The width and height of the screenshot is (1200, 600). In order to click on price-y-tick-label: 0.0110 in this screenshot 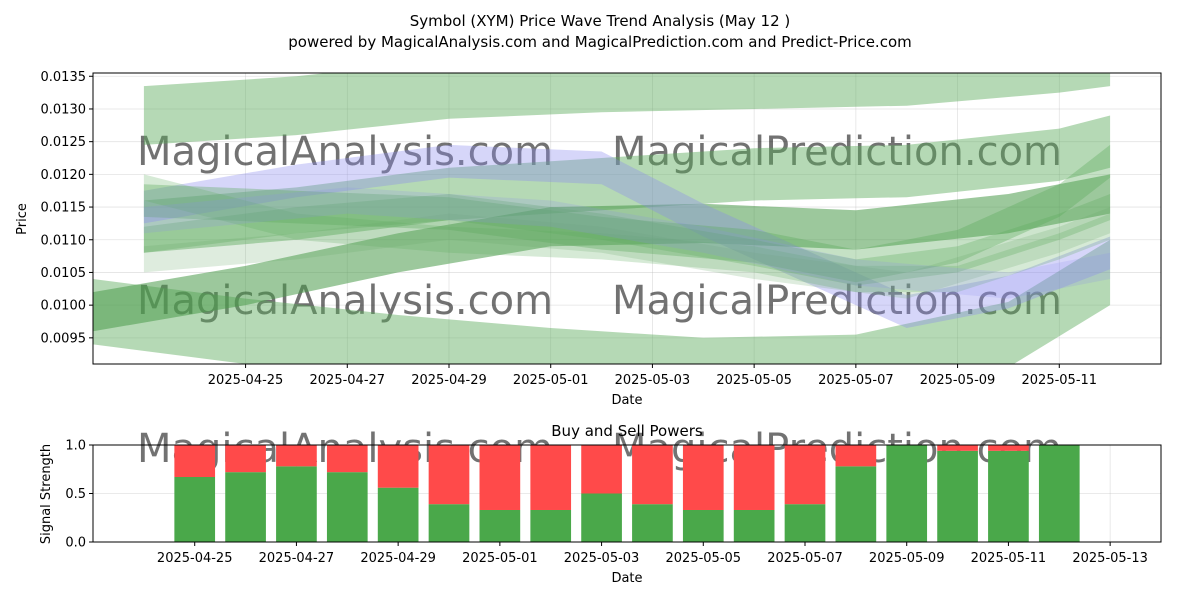, I will do `click(64, 240)`.